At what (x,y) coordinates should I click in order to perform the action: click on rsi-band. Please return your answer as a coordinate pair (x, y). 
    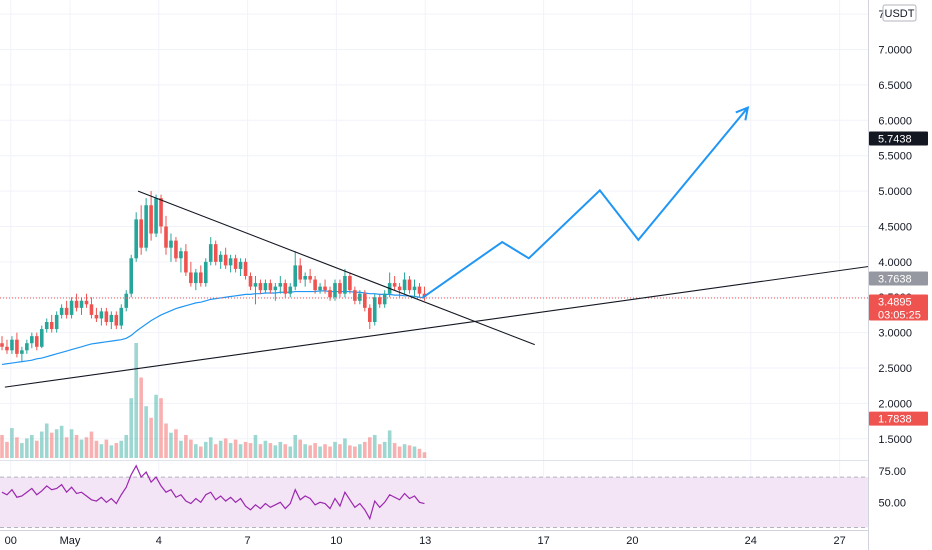
    Looking at the image, I should click on (434, 502).